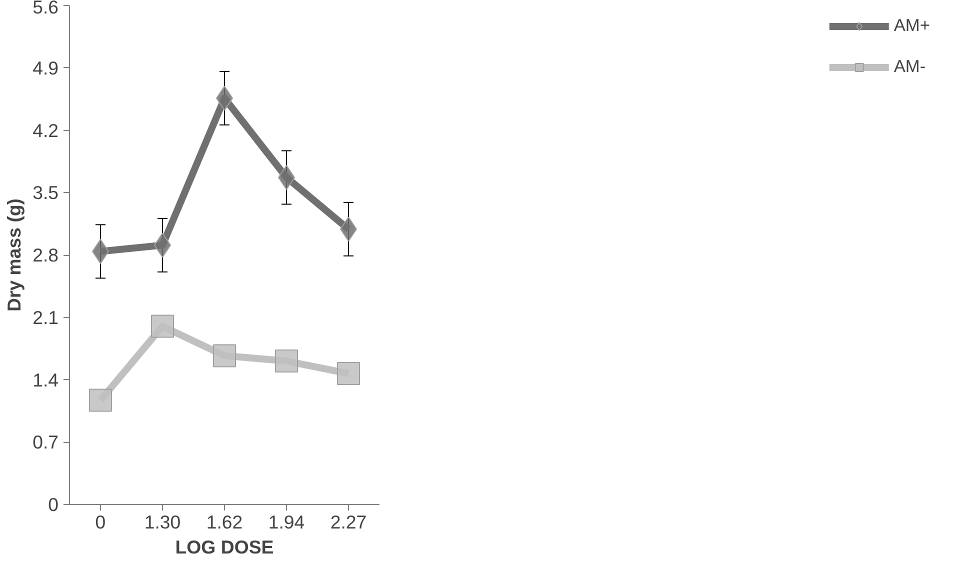  What do you see at coordinates (910, 66) in the screenshot?
I see `legend-label: AM-` at bounding box center [910, 66].